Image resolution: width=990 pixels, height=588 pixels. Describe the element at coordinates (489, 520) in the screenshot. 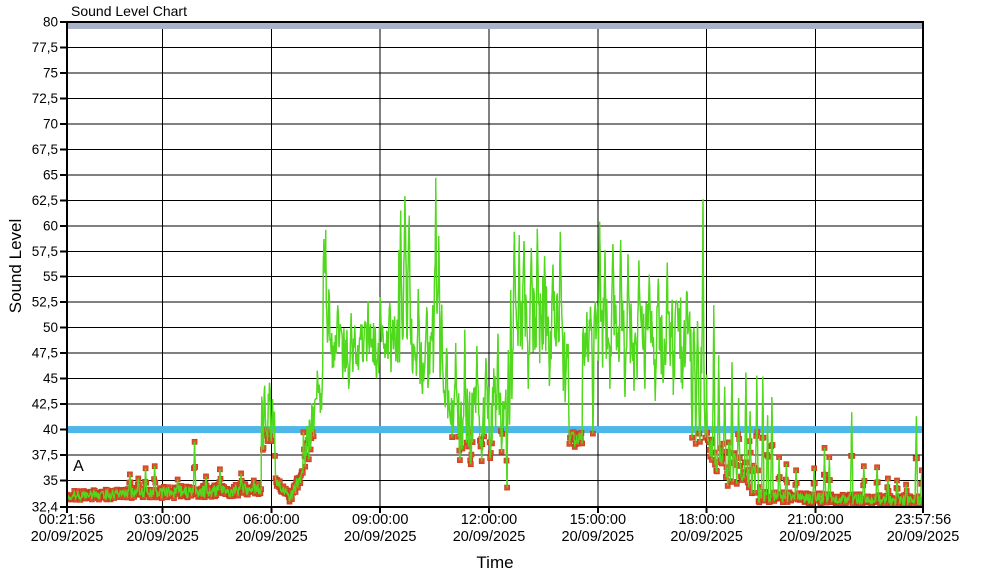

I see `x-tick-time: 12:00:00` at that location.